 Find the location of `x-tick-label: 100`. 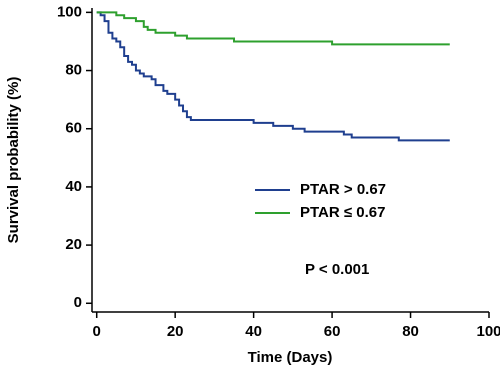

x-tick-label: 100 is located at coordinates (488, 331).